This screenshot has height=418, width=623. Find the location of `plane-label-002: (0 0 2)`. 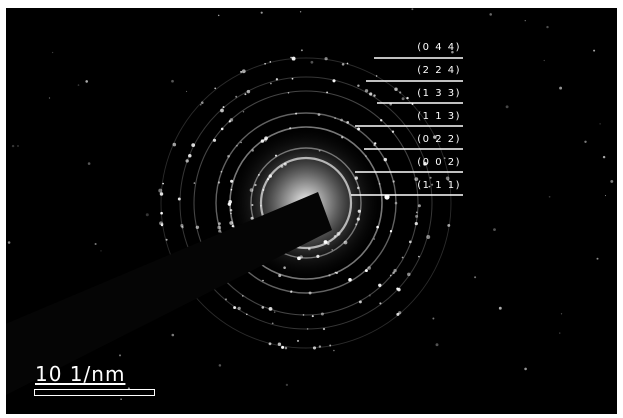

plane-label-002: (0 0 2) is located at coordinates (439, 162).